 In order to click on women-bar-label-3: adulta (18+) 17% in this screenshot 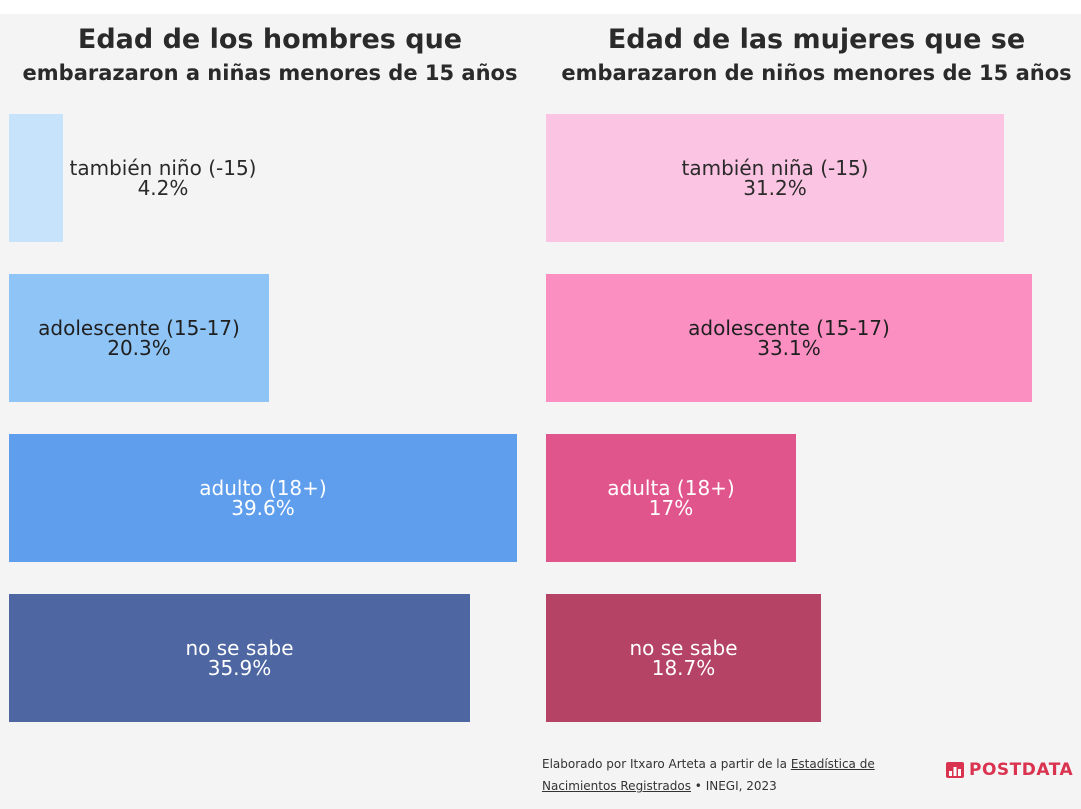, I will do `click(670, 498)`.